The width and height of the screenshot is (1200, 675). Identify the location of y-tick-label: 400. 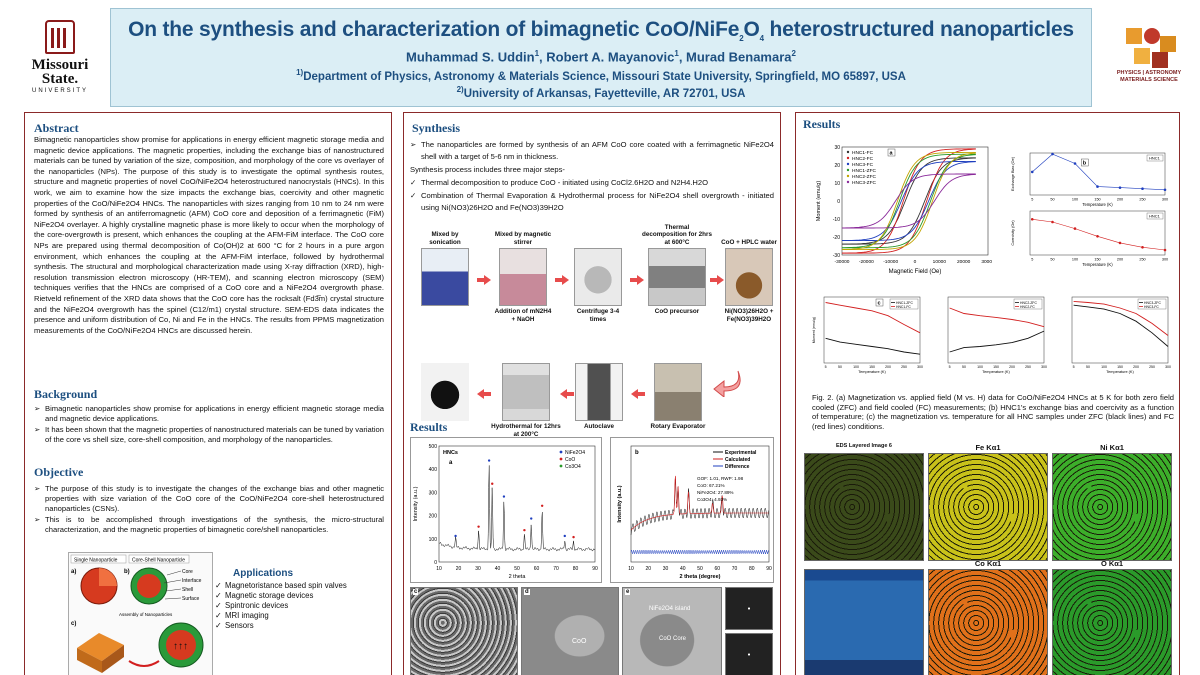
(433, 470).